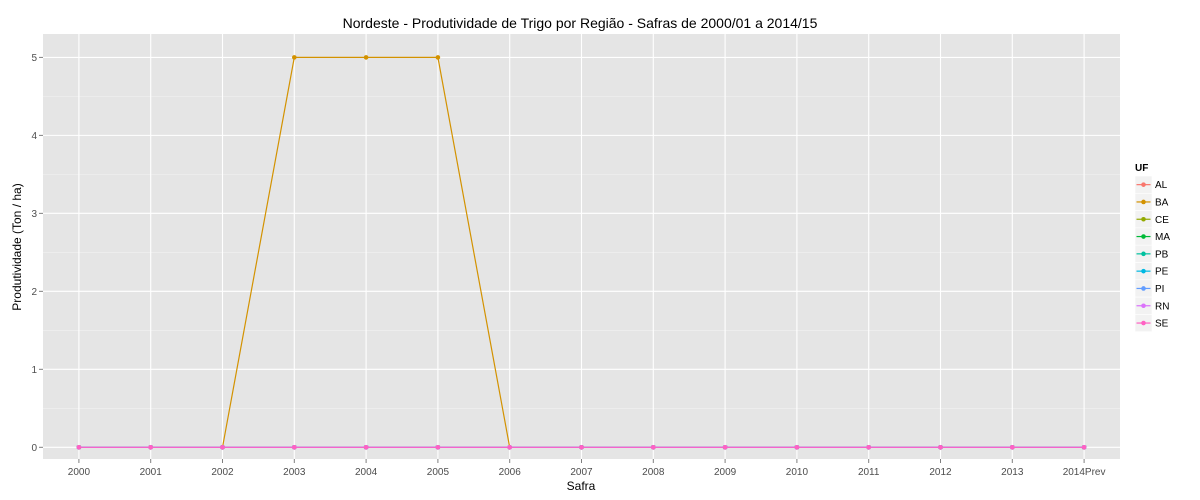 Image resolution: width=1200 pixels, height=500 pixels. What do you see at coordinates (581, 486) in the screenshot?
I see `x-axis-title: Safra` at bounding box center [581, 486].